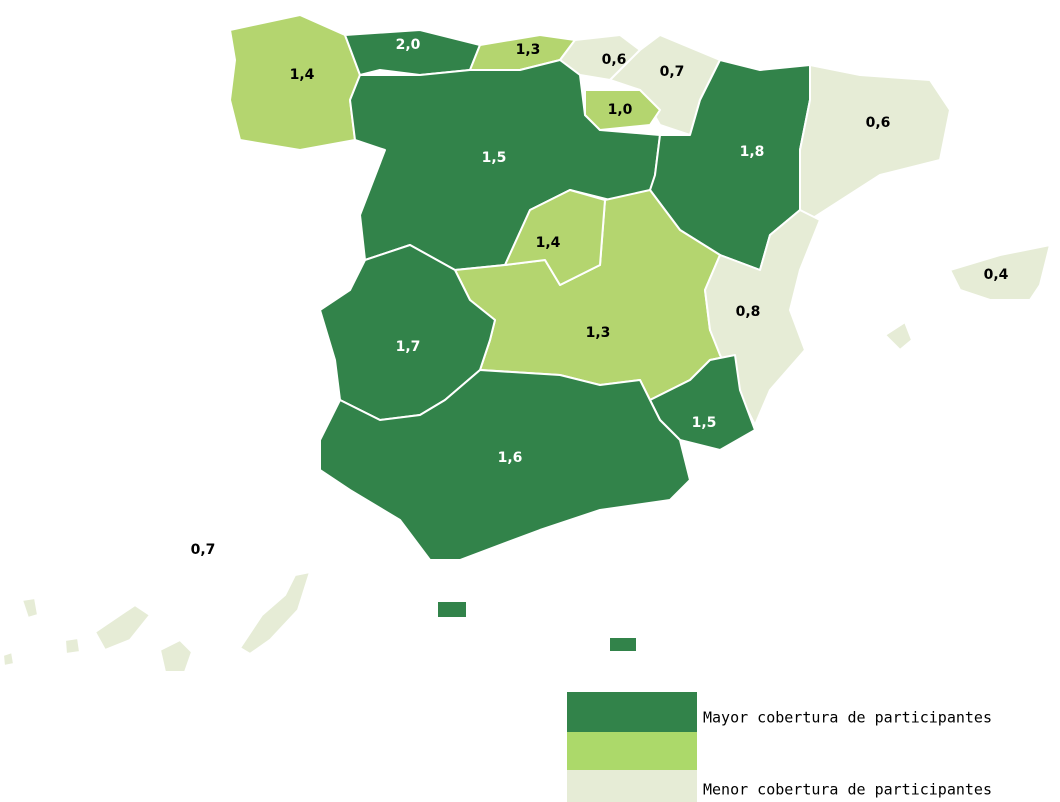  I want to click on legend-label: Menor cobertura de participantes, so click(847, 790).